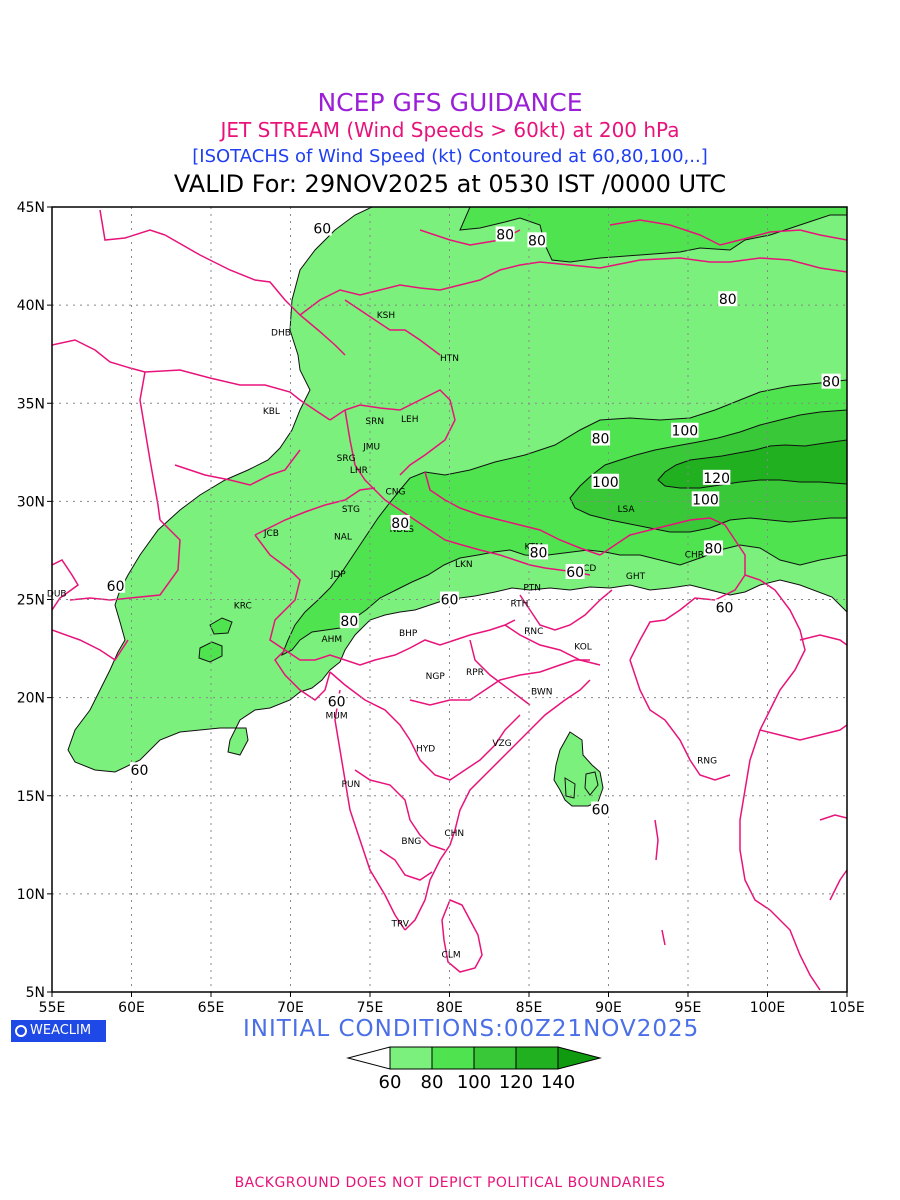 This screenshot has height=1200, width=900. What do you see at coordinates (454, 834) in the screenshot?
I see `city-label-chn: CHN` at bounding box center [454, 834].